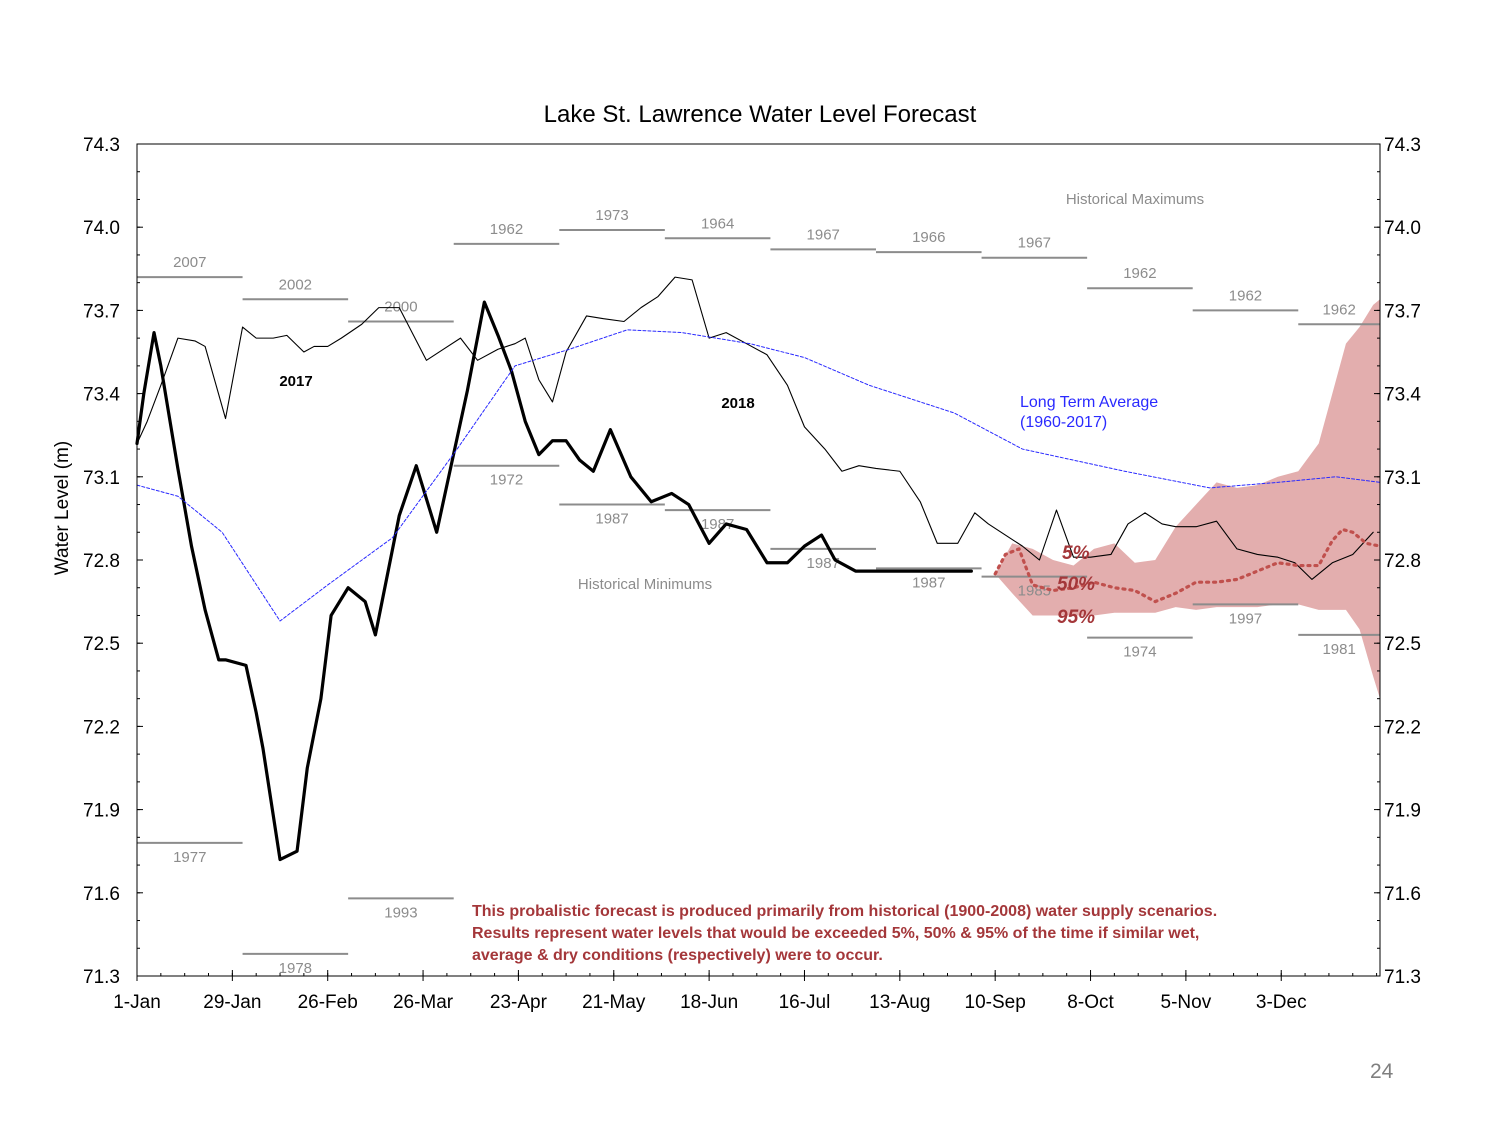 The image size is (1500, 1125). I want to click on pct-95-label: 95%, so click(1076, 617).